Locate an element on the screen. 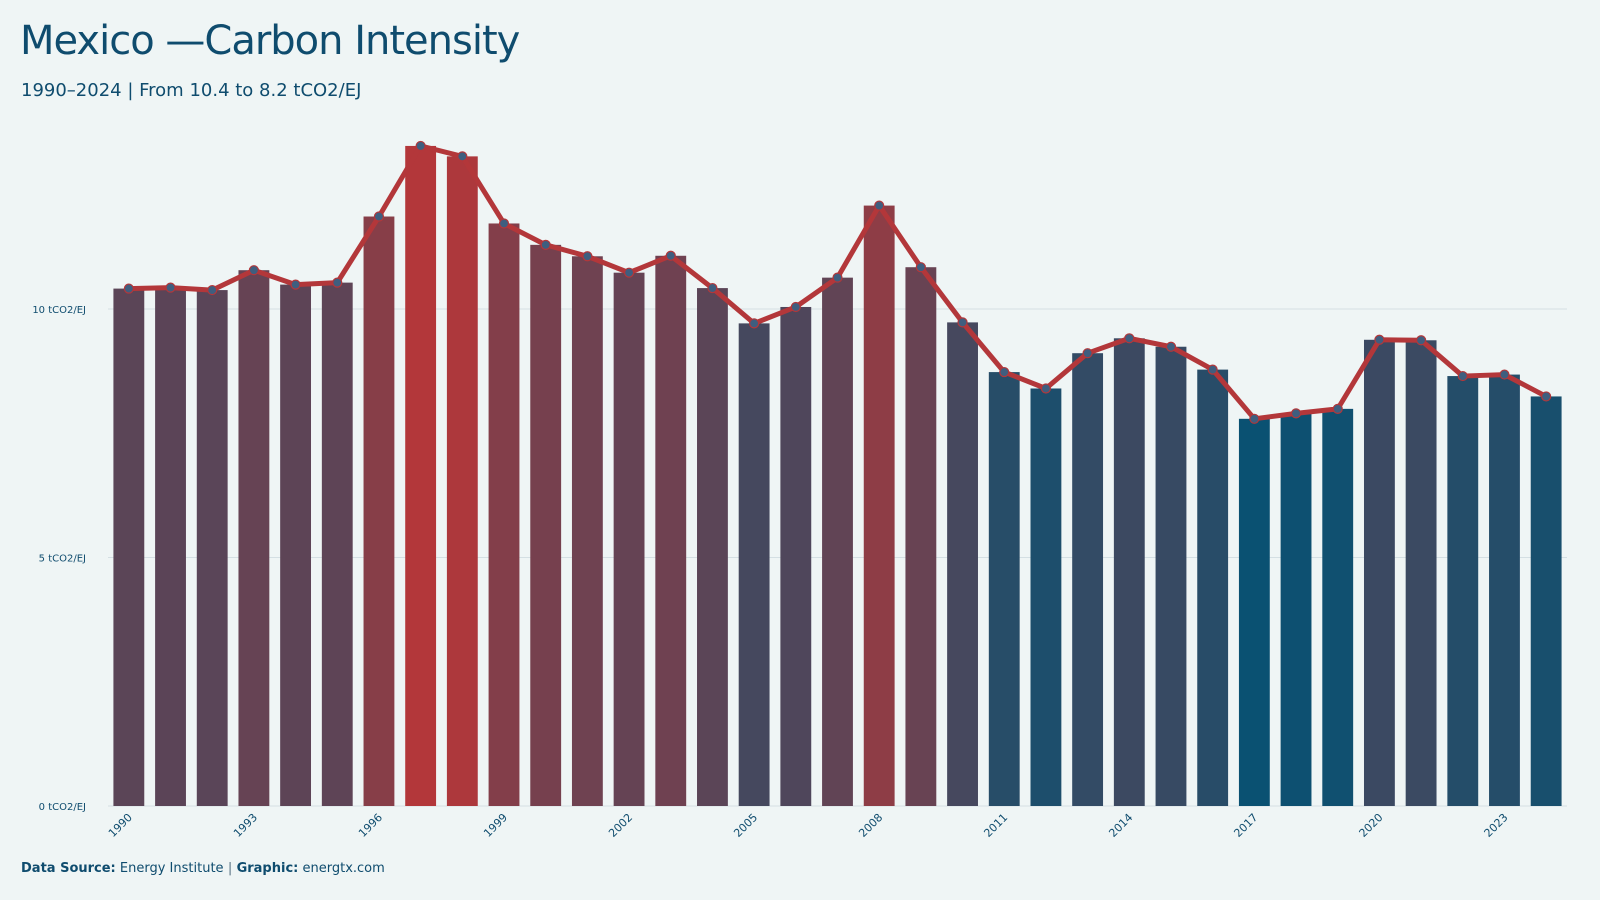  marker-1993 is located at coordinates (253, 270).